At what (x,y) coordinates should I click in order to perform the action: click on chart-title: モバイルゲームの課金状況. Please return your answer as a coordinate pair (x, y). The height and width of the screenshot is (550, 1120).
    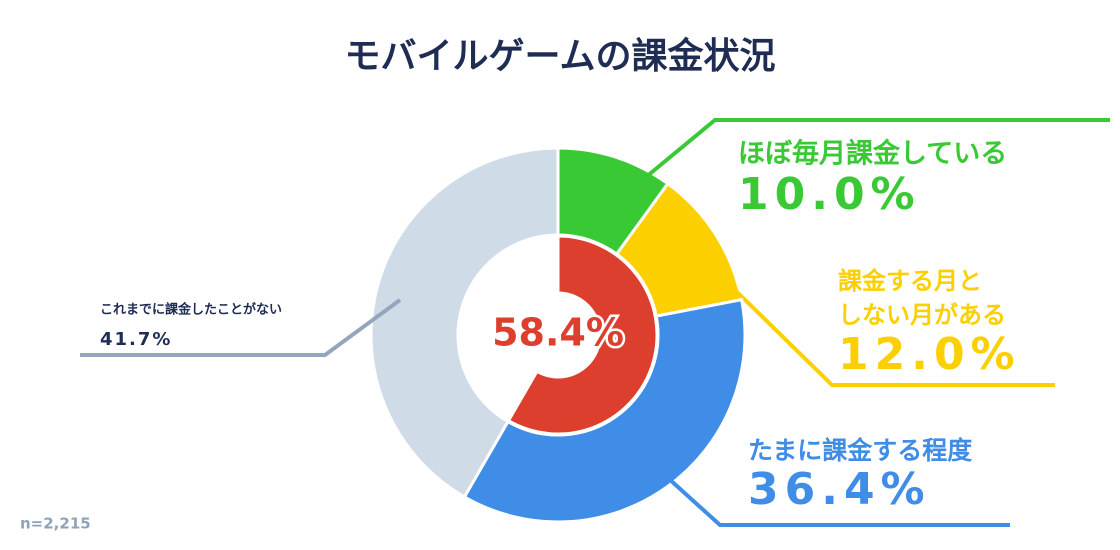
    Looking at the image, I should click on (560, 56).